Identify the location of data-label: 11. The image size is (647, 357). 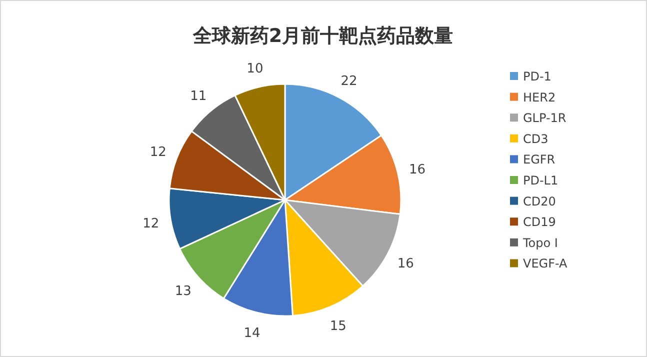
(198, 96).